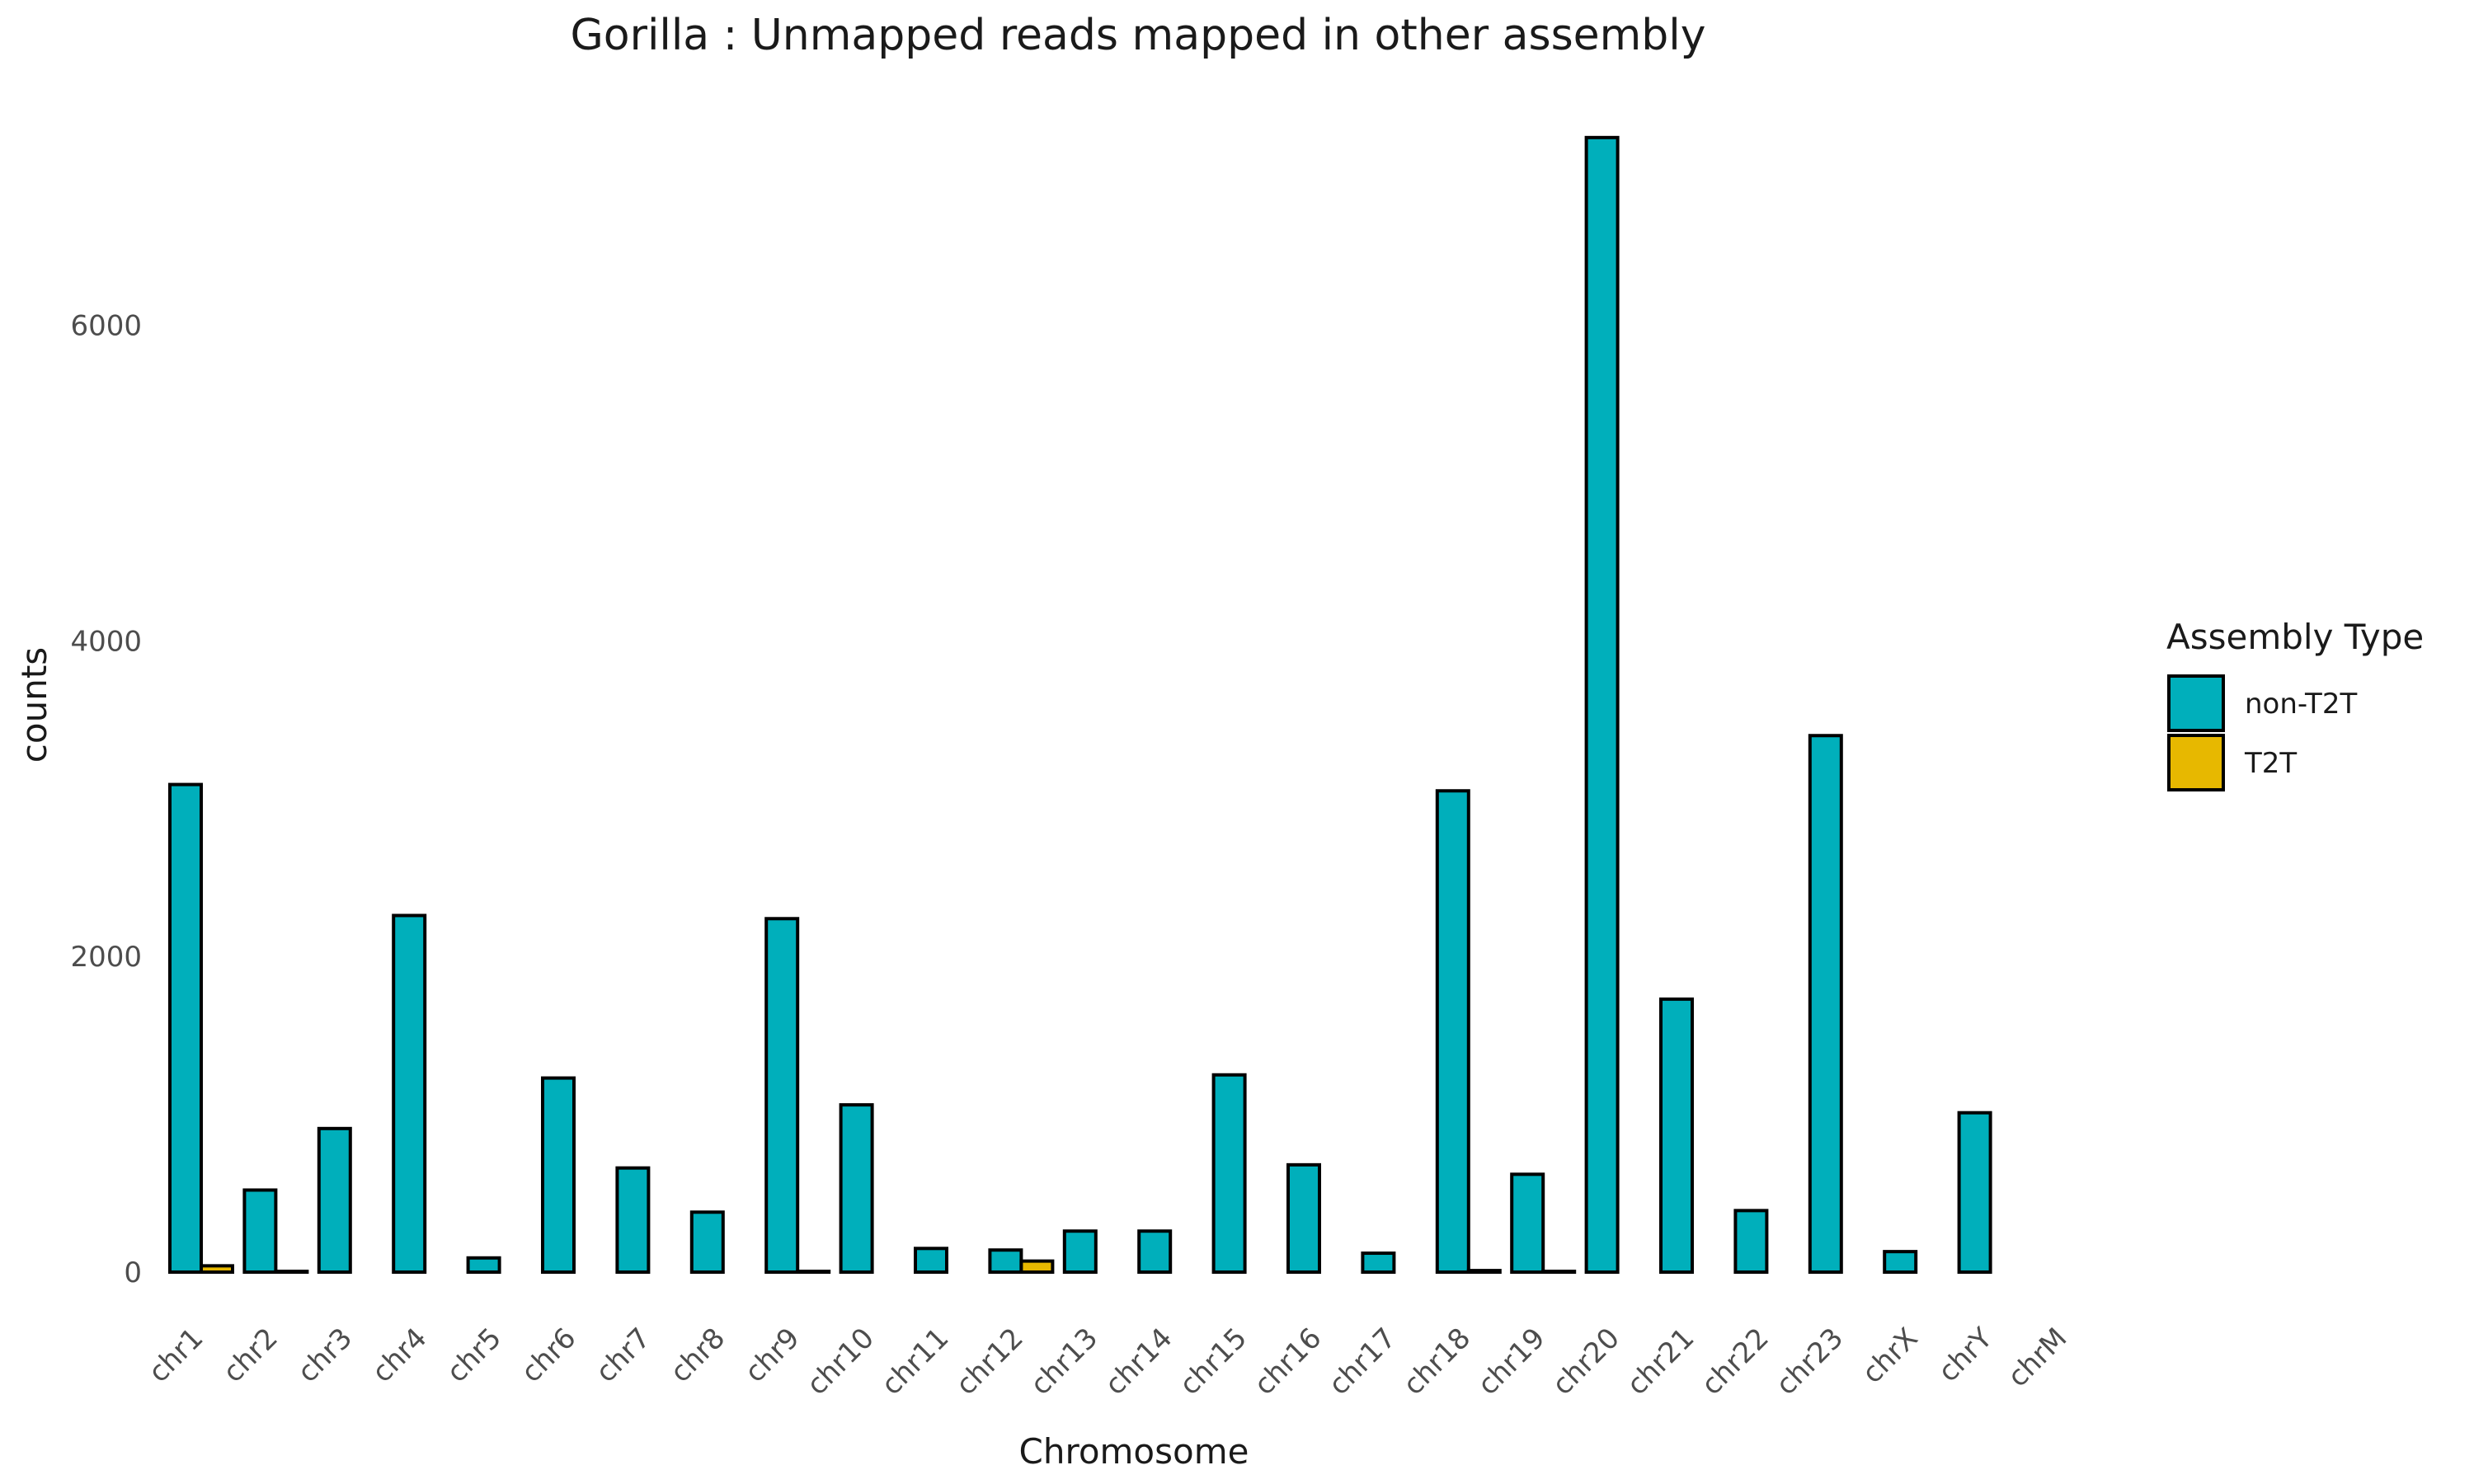  Describe the element at coordinates (1134, 1452) in the screenshot. I see `x-axis-title: Chromosome` at that location.